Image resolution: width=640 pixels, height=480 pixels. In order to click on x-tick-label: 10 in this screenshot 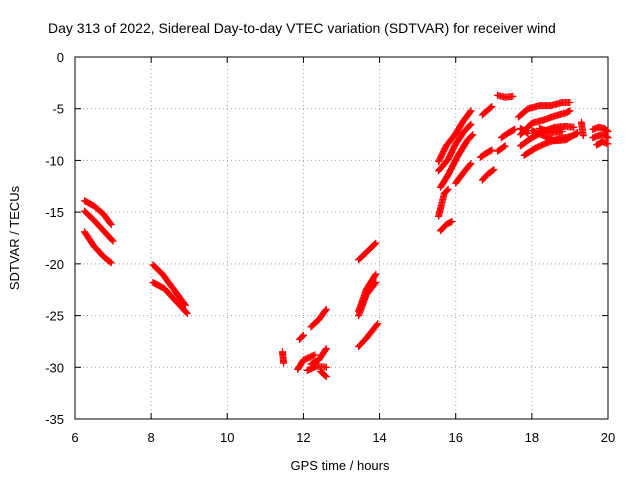, I will do `click(227, 437)`.